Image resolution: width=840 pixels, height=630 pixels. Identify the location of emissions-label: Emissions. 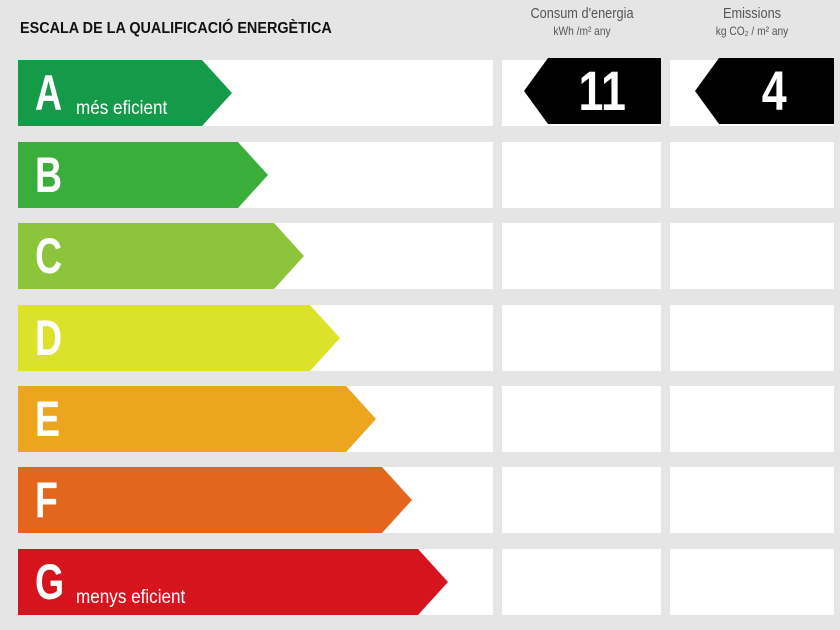
(752, 13).